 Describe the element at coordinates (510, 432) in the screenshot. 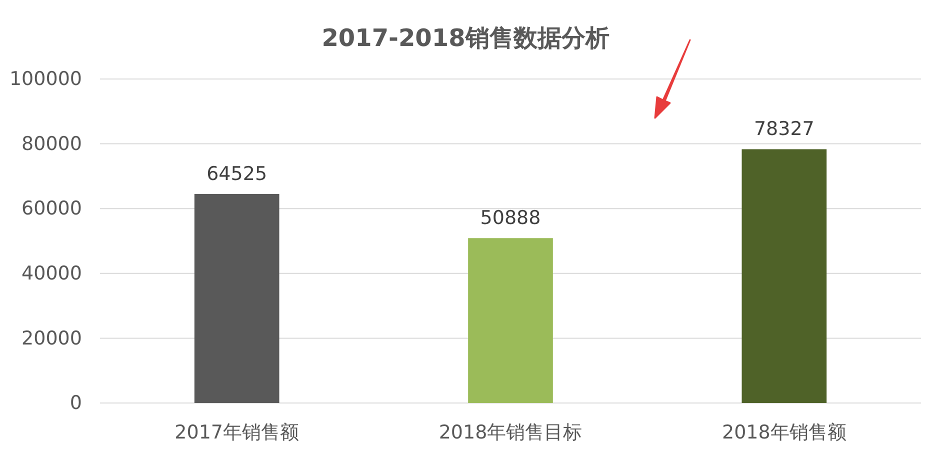

I see `x-tick-label: 2018年销售目标` at that location.